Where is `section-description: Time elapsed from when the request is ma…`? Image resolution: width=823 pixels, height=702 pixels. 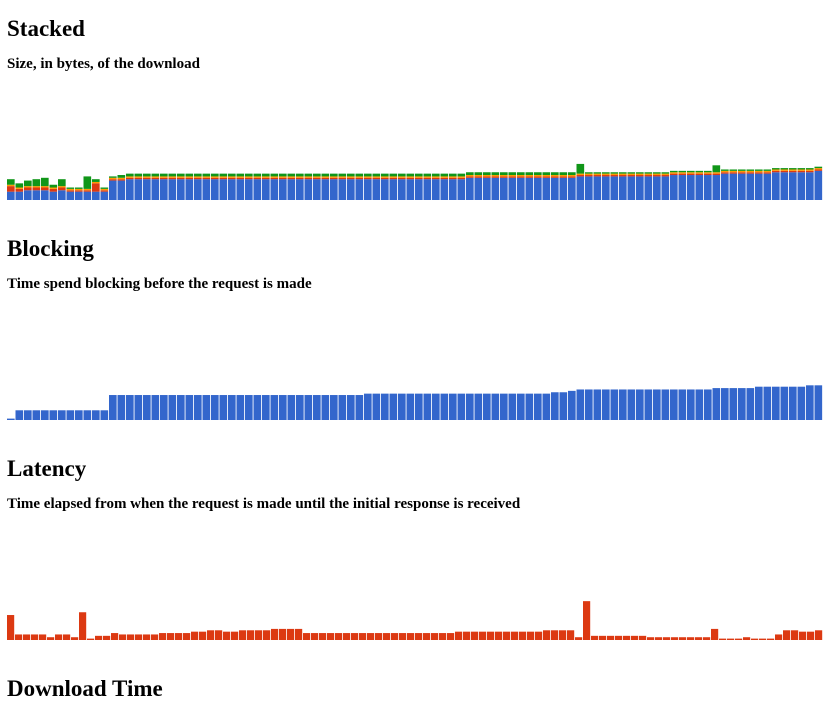
section-description: Time elapsed from when the request is ma… is located at coordinates (264, 504).